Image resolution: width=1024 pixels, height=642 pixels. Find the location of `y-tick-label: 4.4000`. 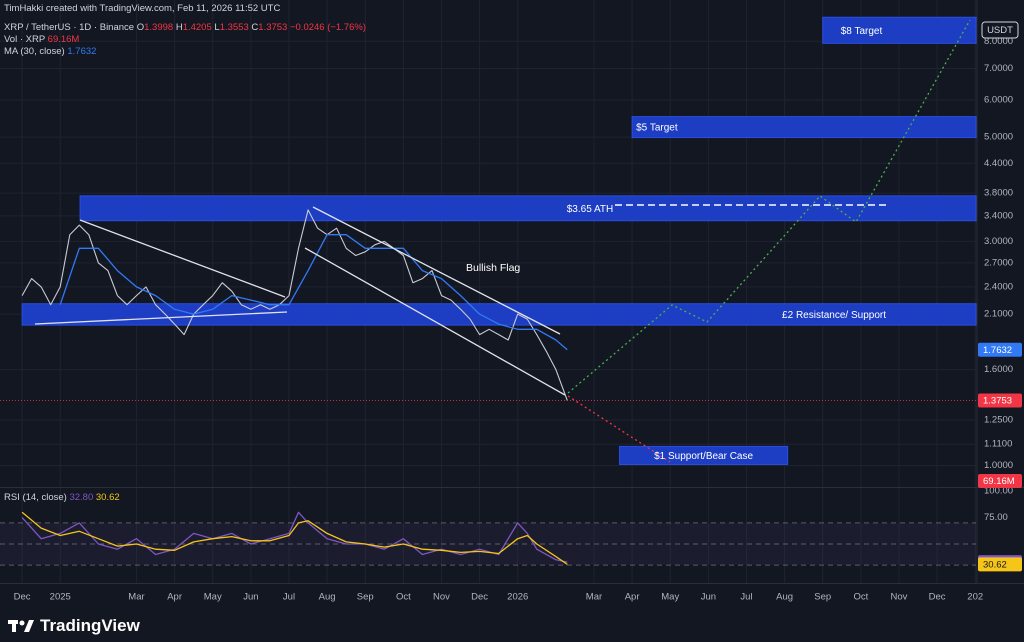

y-tick-label: 4.4000 is located at coordinates (998, 163).